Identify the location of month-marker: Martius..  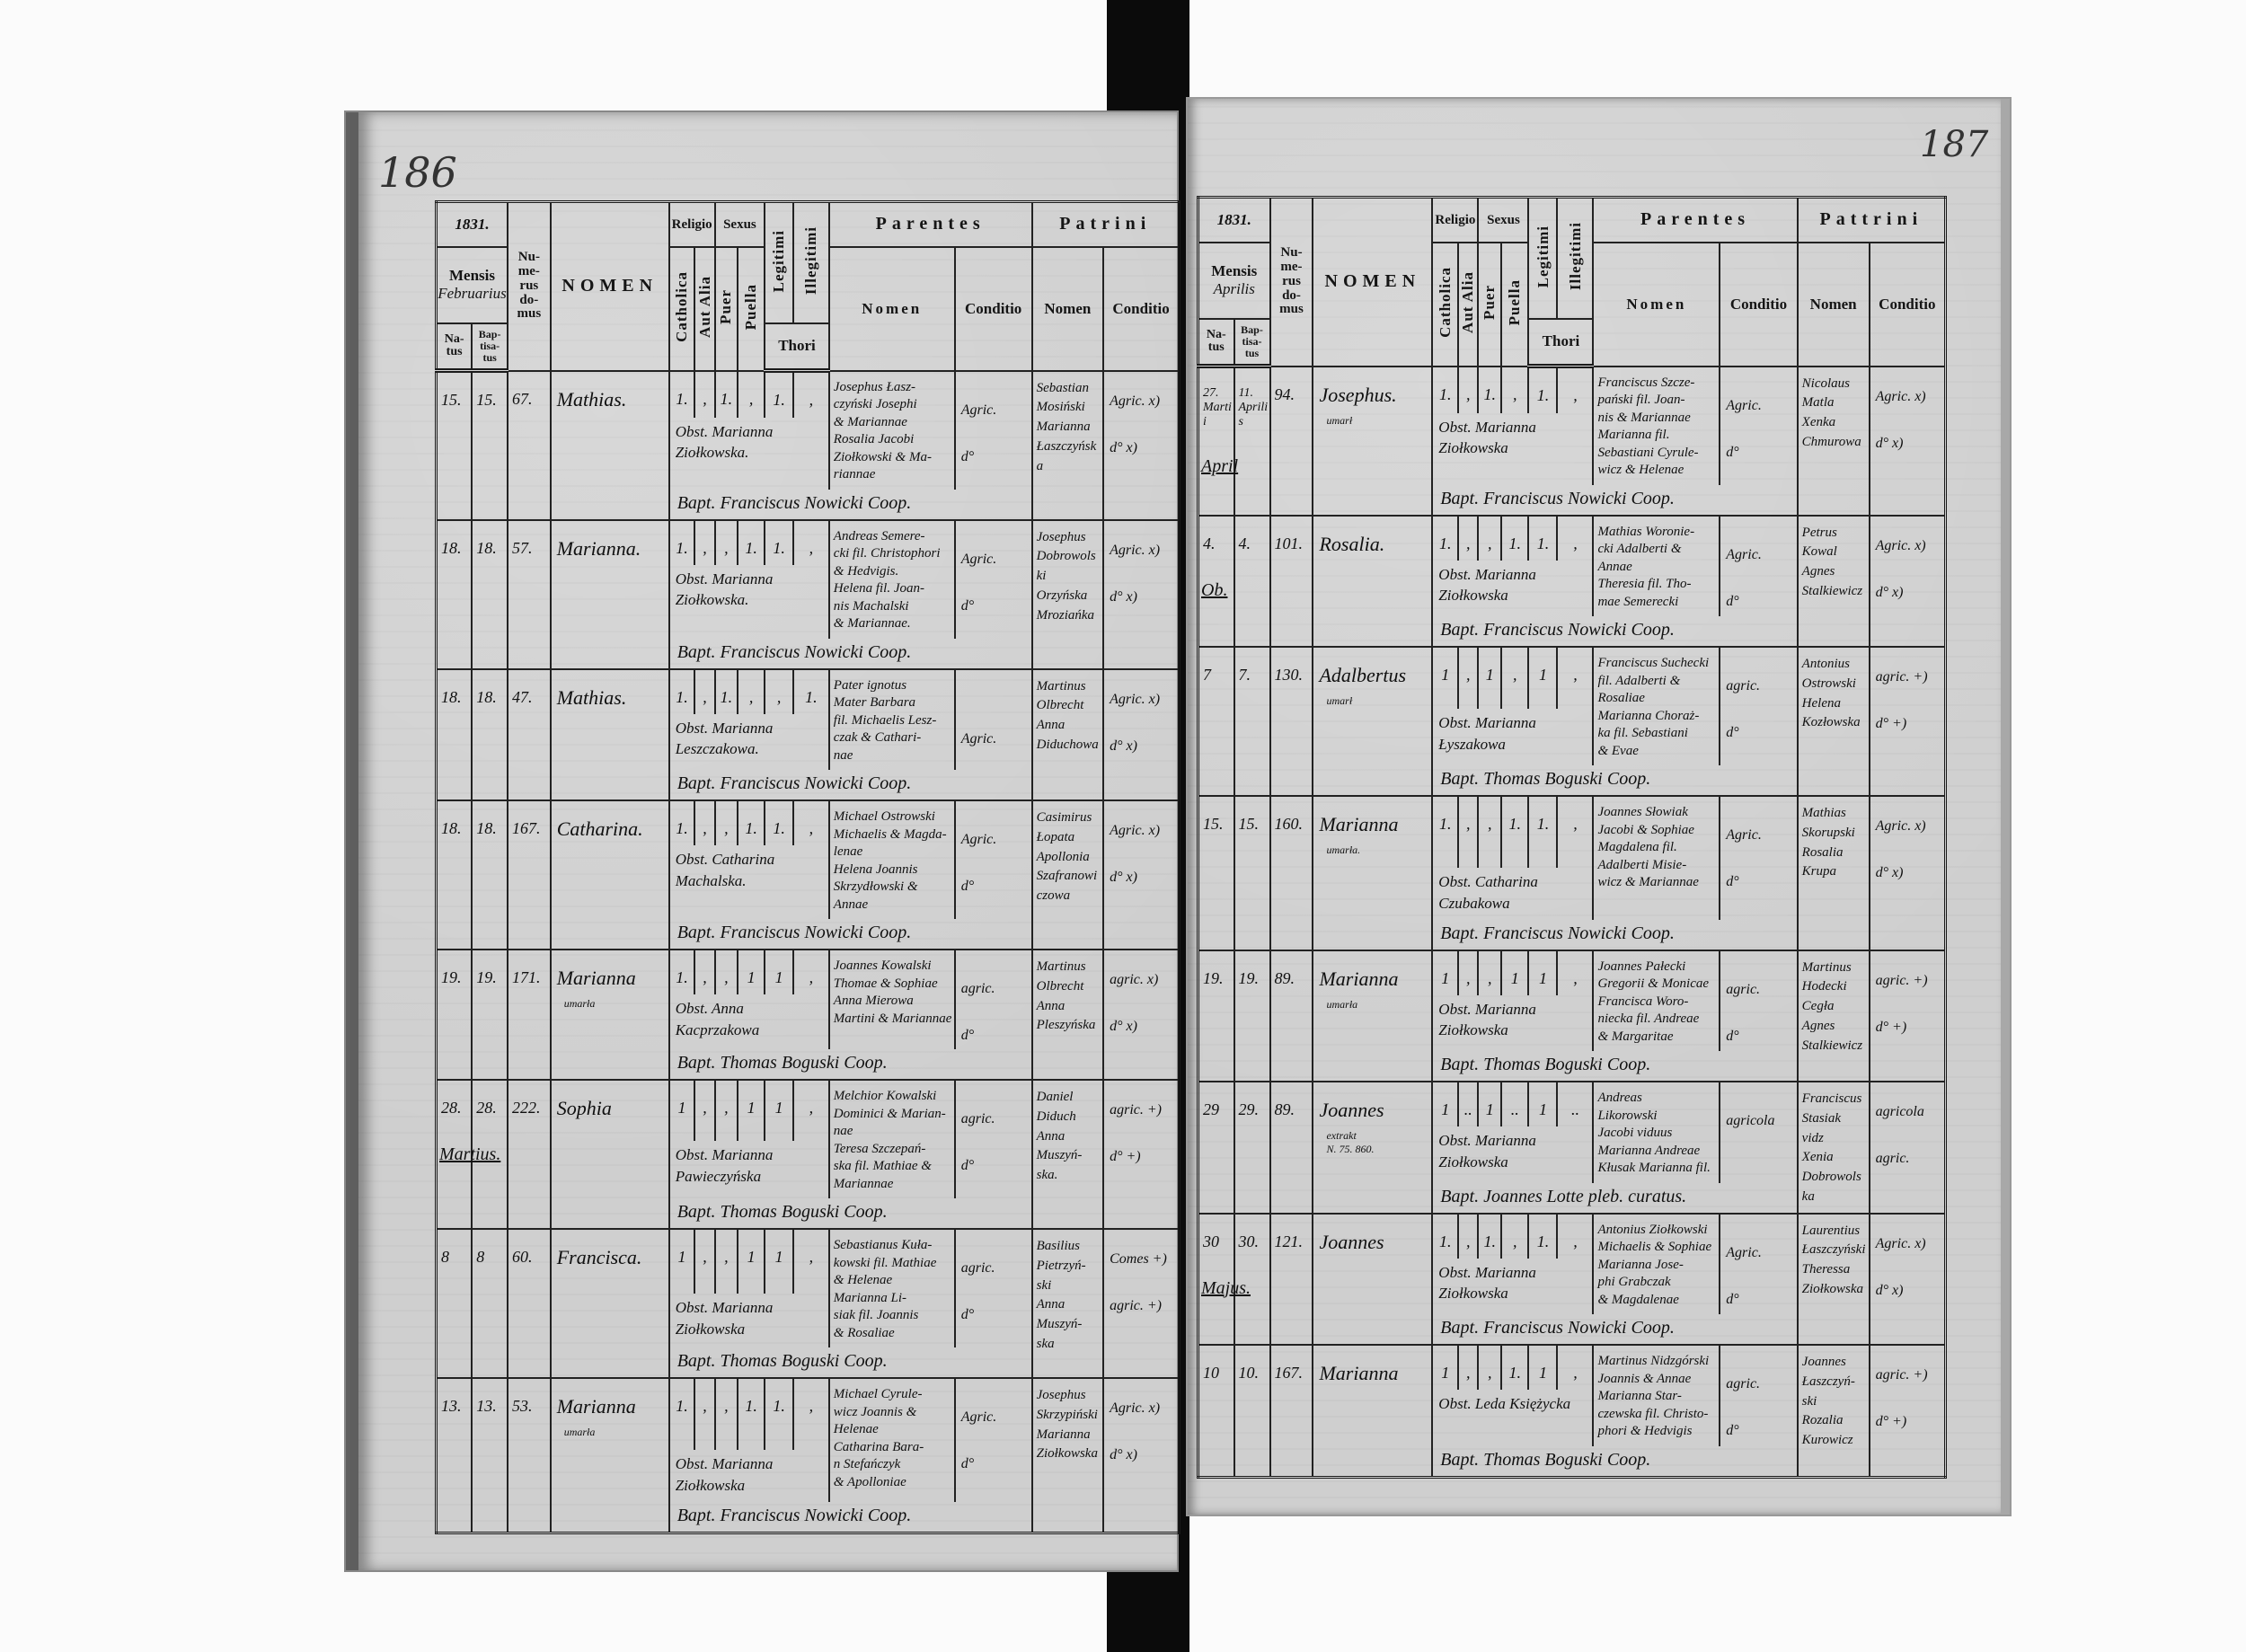
(470, 1154).